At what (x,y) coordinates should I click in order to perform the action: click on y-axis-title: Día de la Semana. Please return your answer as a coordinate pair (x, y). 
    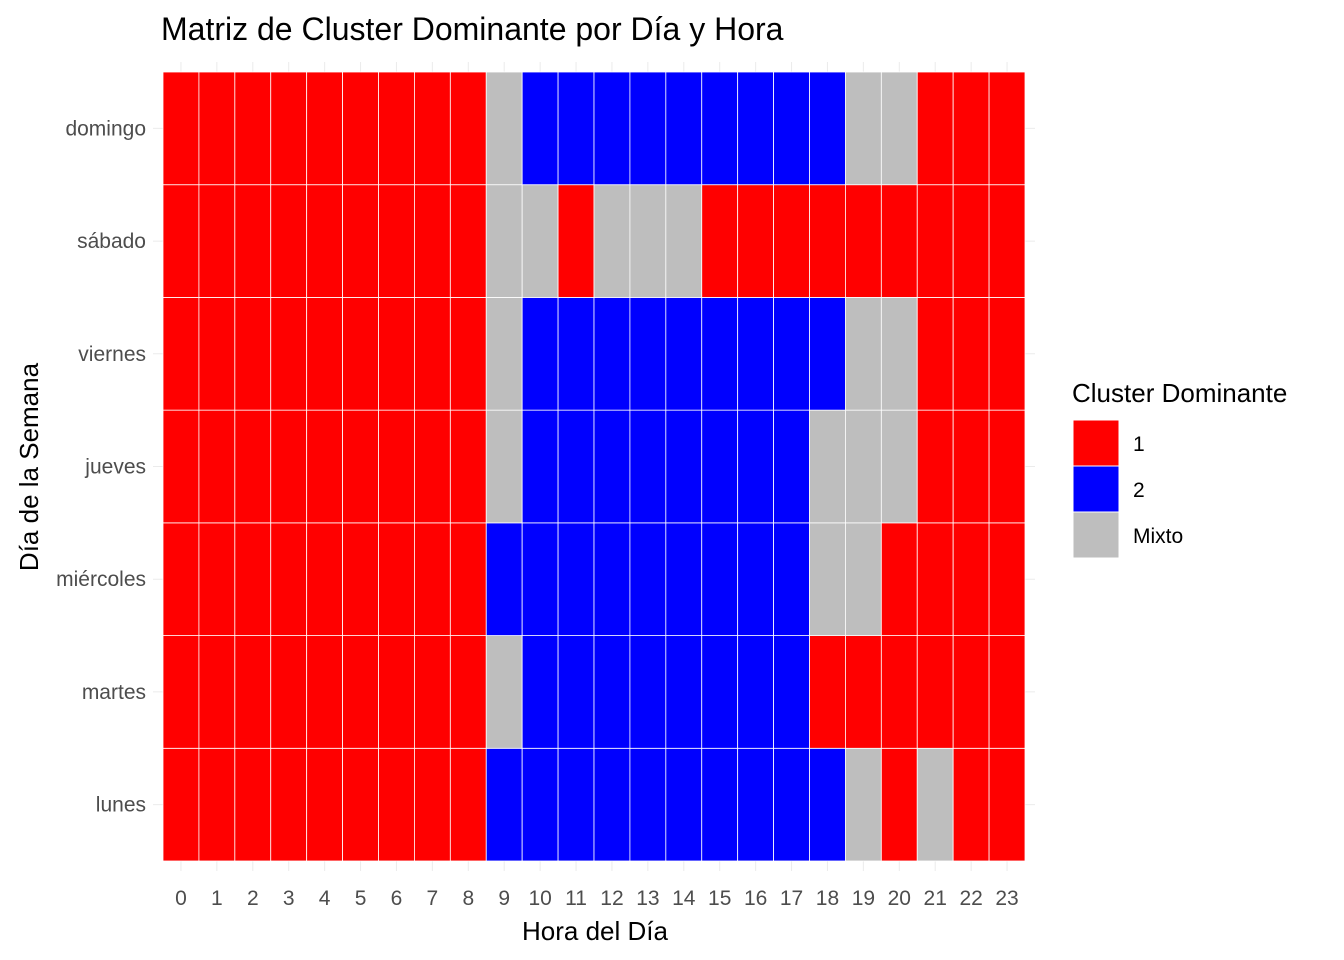
    Looking at the image, I should click on (29, 466).